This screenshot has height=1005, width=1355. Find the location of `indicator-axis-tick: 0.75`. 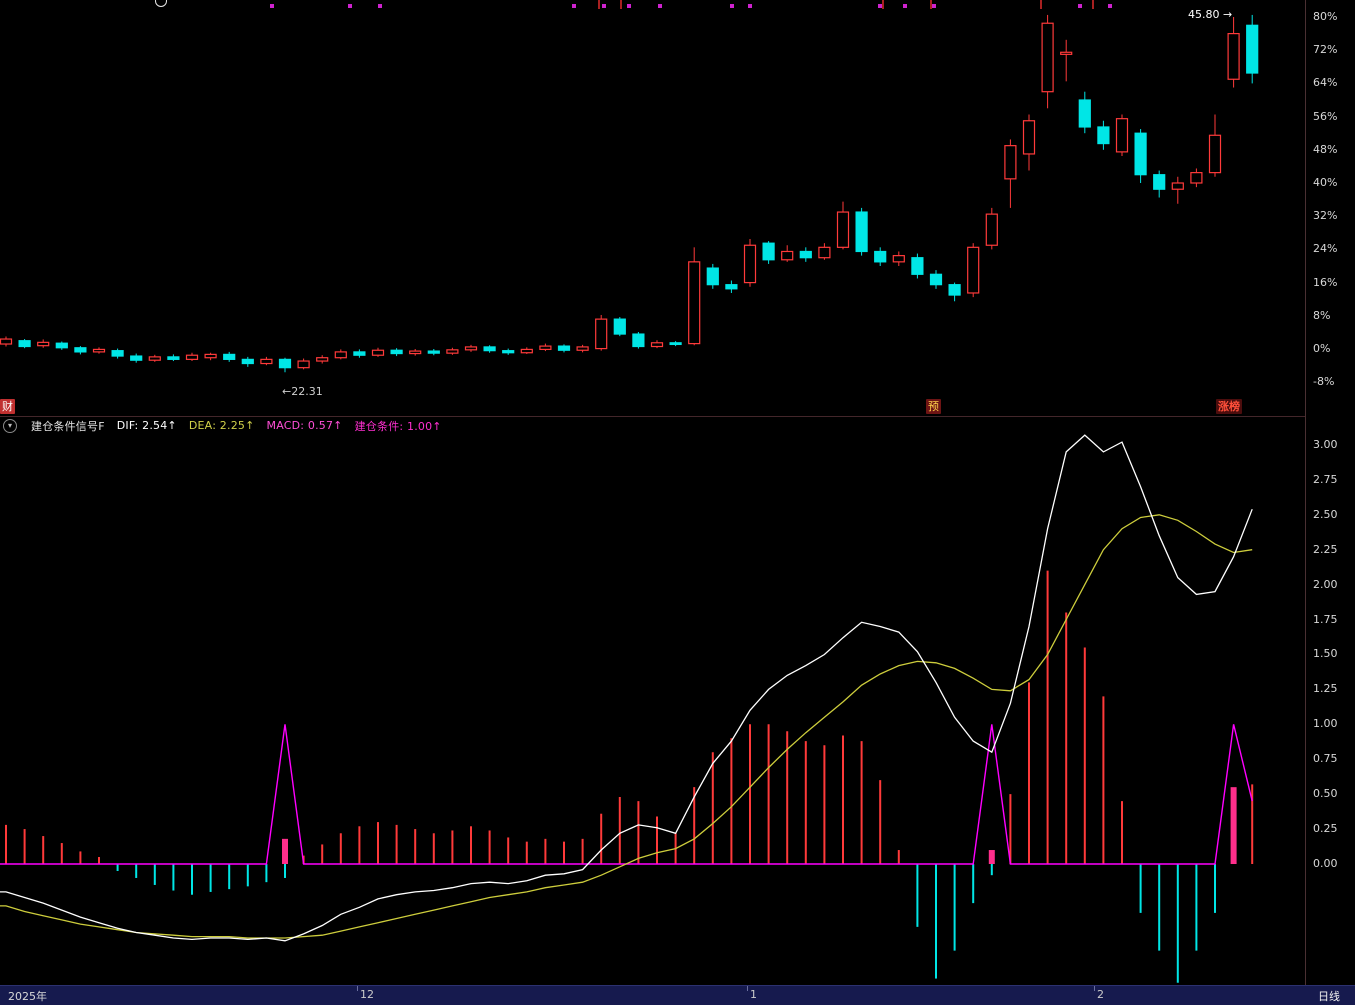

indicator-axis-tick: 0.75 is located at coordinates (1325, 759).